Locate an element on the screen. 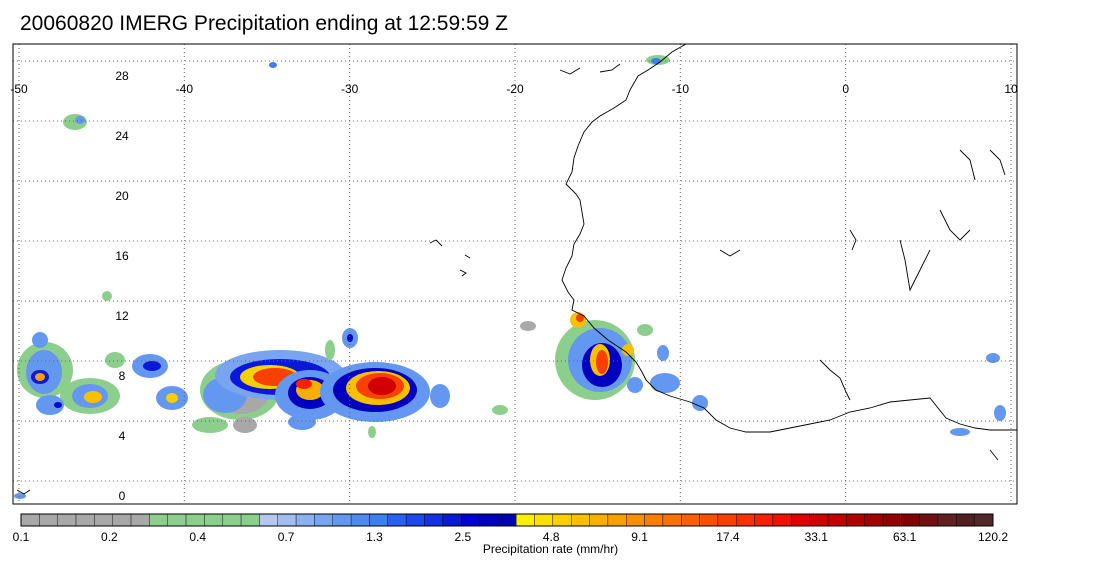  colorbar-frame is located at coordinates (507, 520).